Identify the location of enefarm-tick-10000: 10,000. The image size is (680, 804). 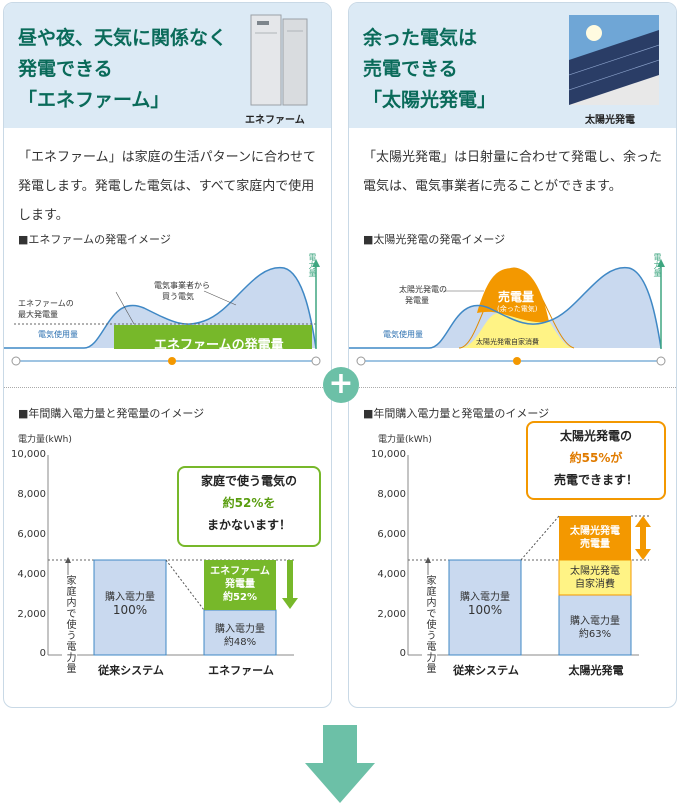
(28, 454).